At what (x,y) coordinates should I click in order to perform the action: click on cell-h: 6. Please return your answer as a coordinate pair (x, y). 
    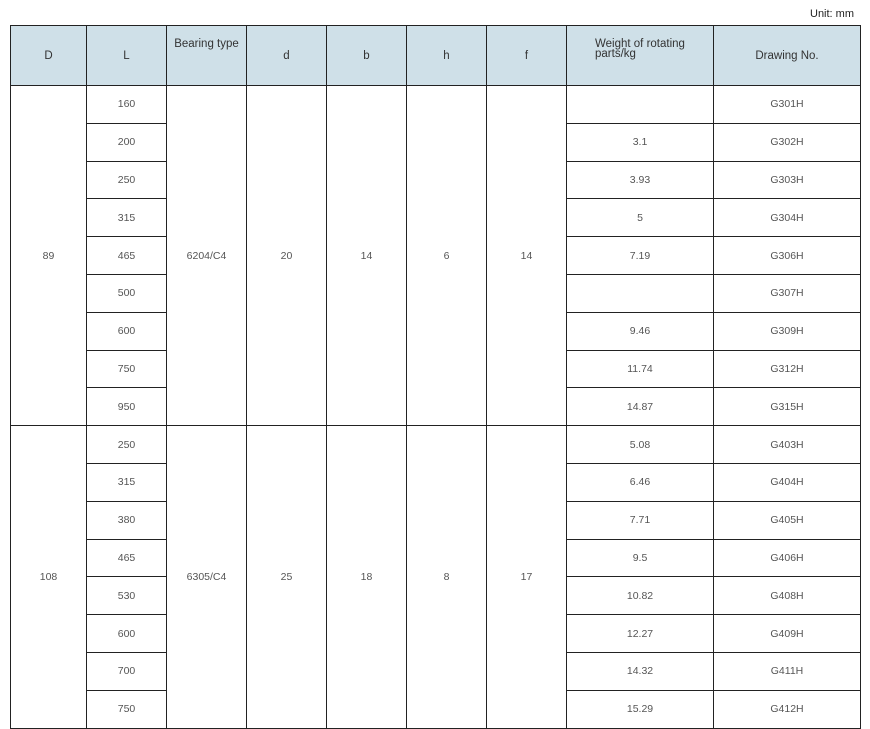
    Looking at the image, I should click on (446, 255).